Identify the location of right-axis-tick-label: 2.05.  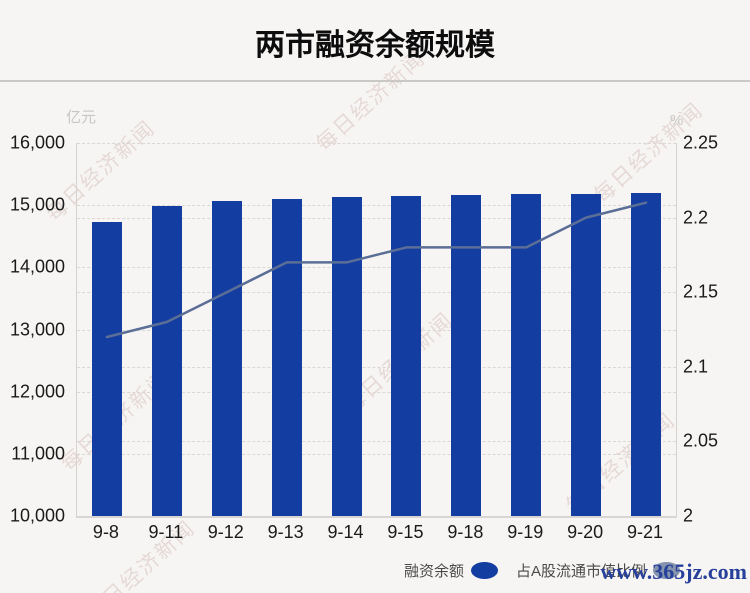
(701, 440).